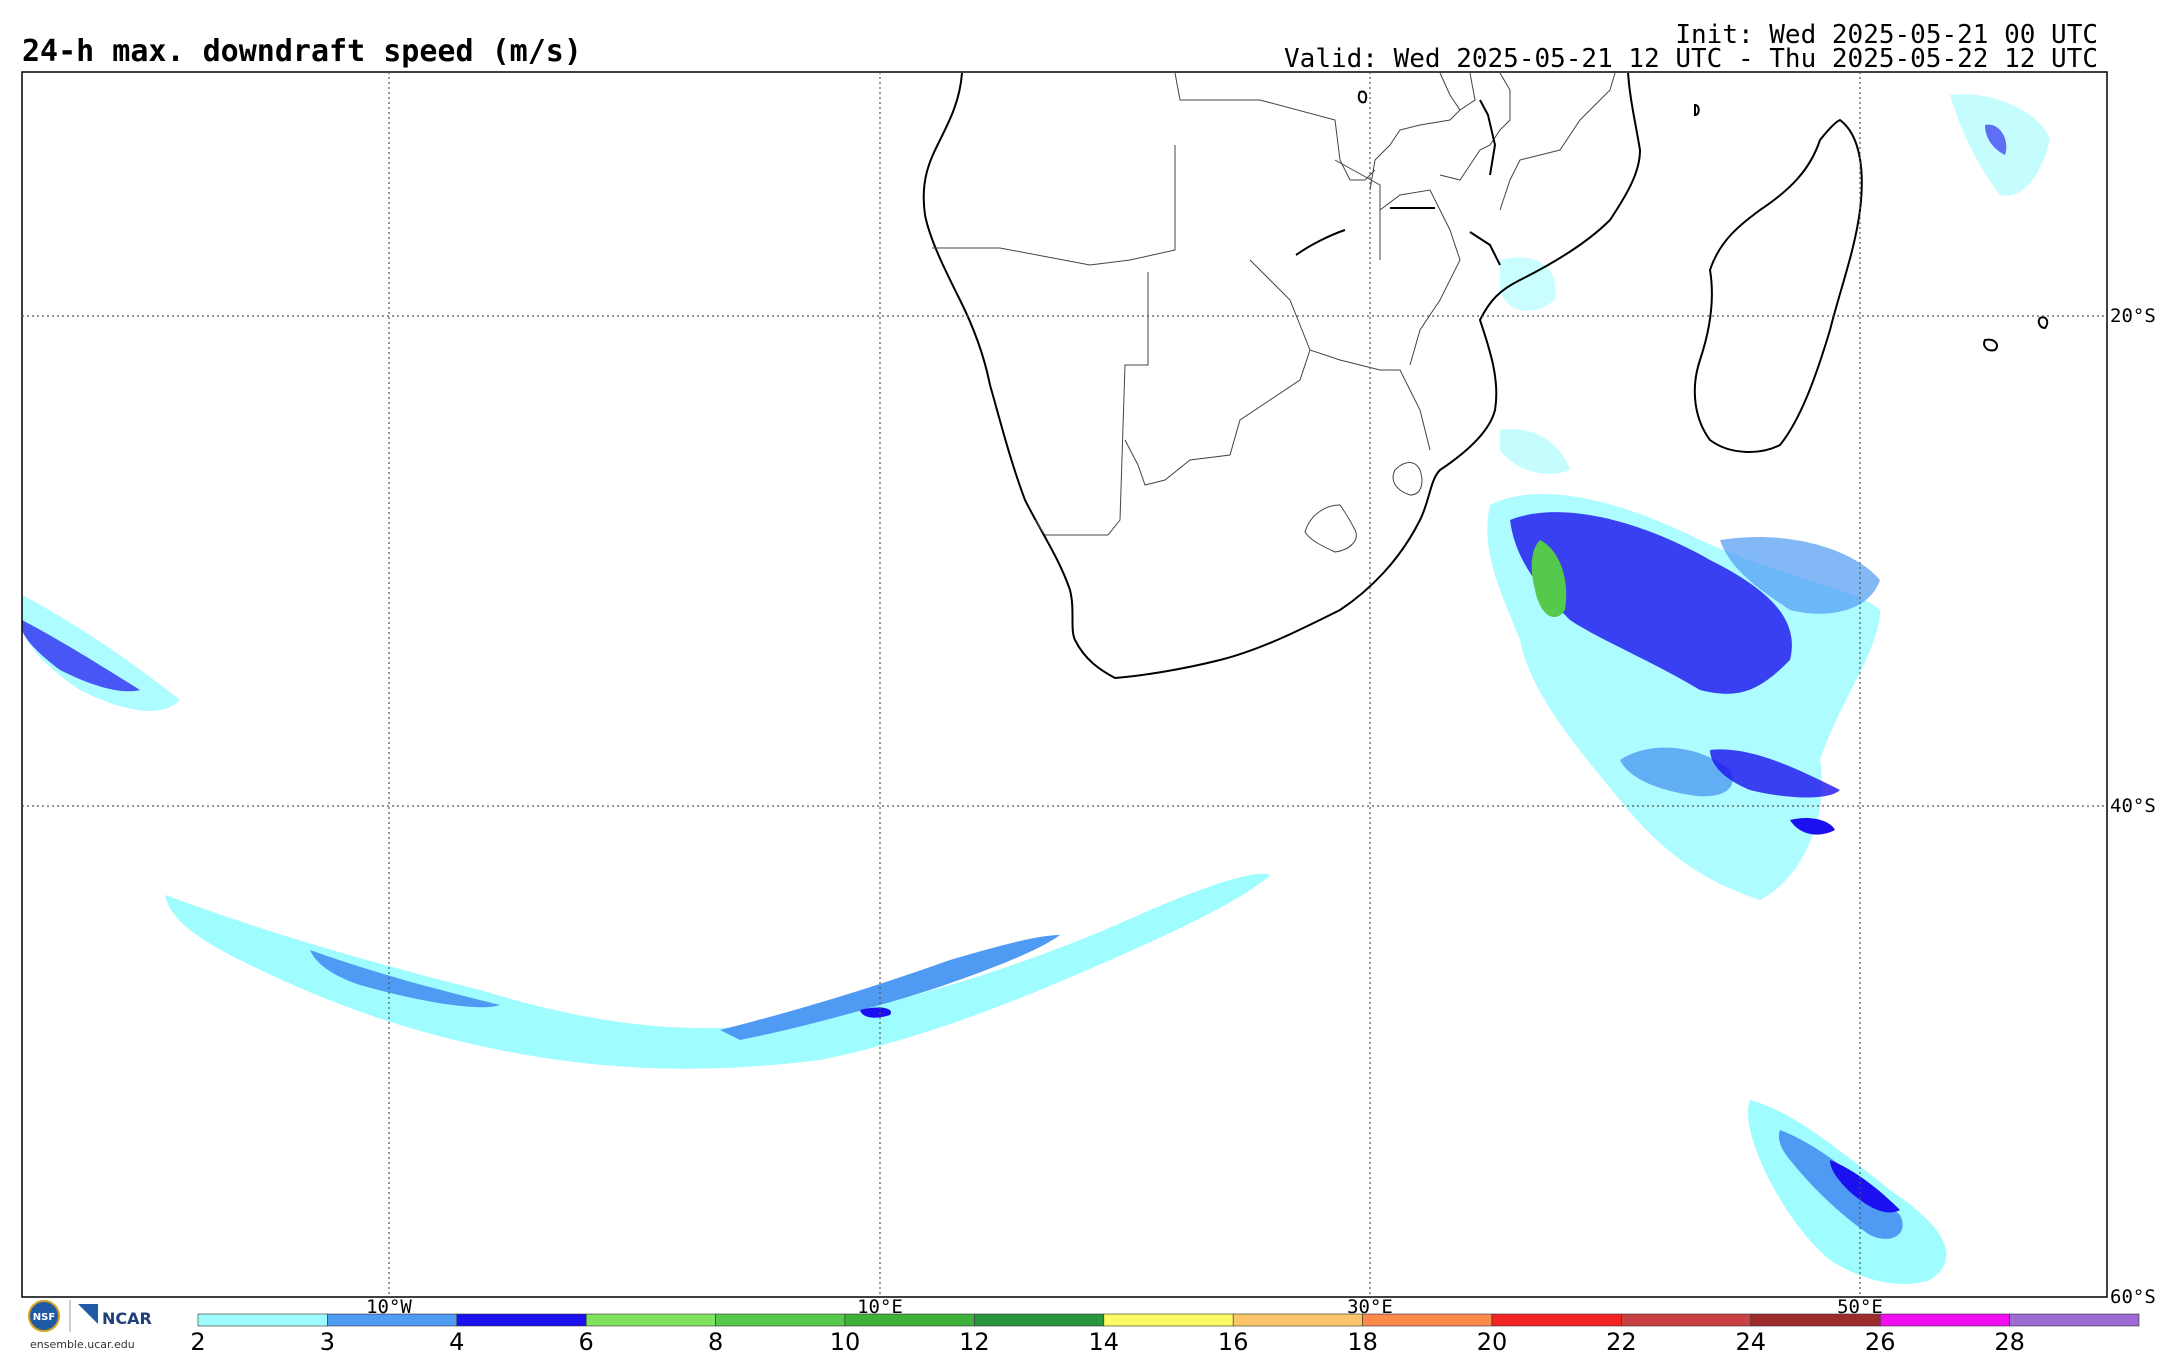  Describe the element at coordinates (101, 653) in the screenshot. I see `band-west-edge` at that location.